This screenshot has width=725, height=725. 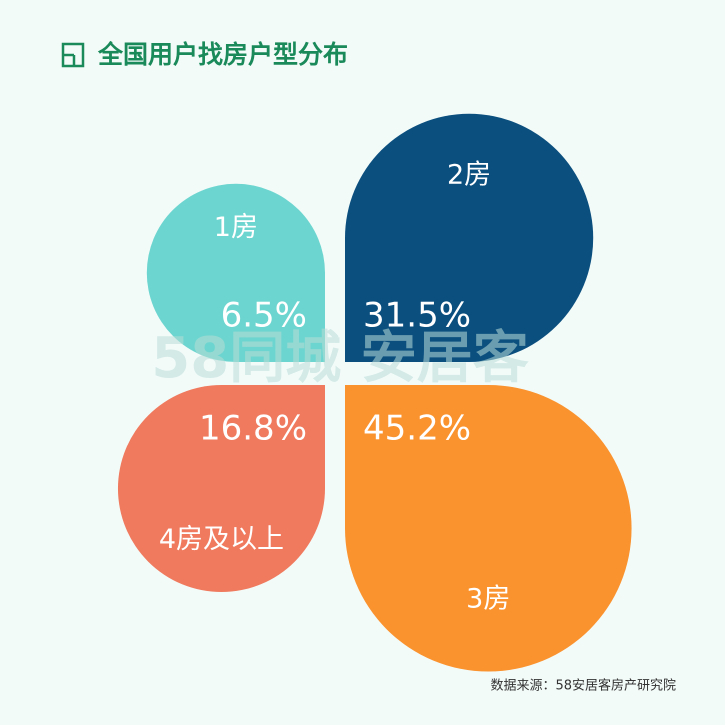 What do you see at coordinates (583, 686) in the screenshot?
I see `source-note: 数据来源：58安居客房产研究院` at bounding box center [583, 686].